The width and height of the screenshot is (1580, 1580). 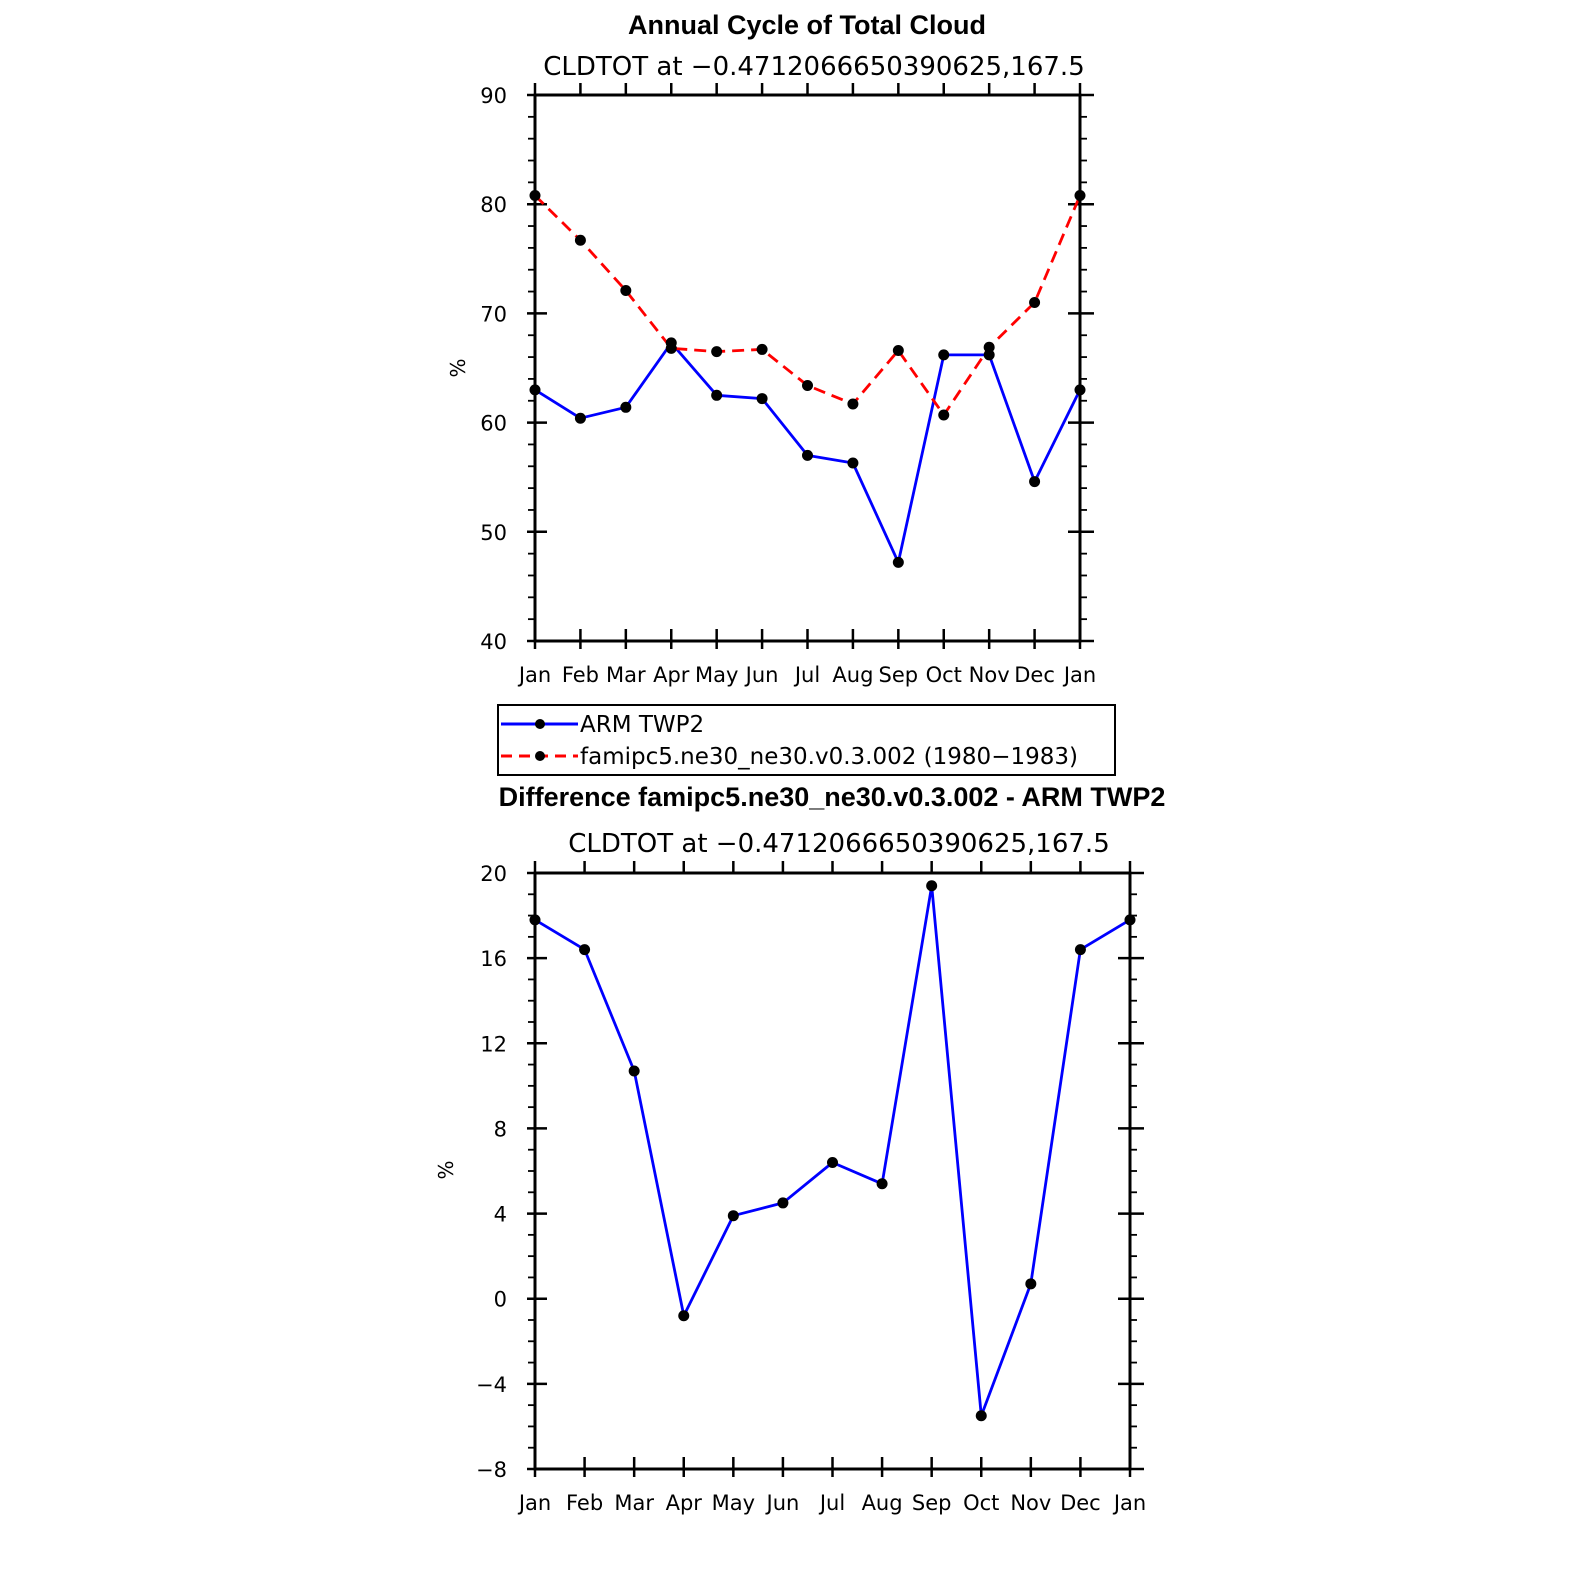 I want to click on y-tick-label: 80, so click(x=493, y=205).